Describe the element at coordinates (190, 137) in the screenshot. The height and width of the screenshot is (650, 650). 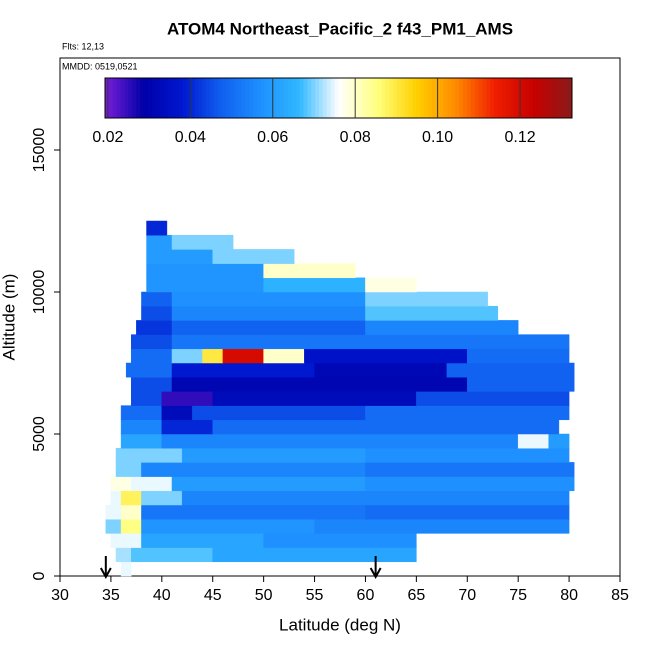
I see `colorbar-tick-label: 0.04` at that location.